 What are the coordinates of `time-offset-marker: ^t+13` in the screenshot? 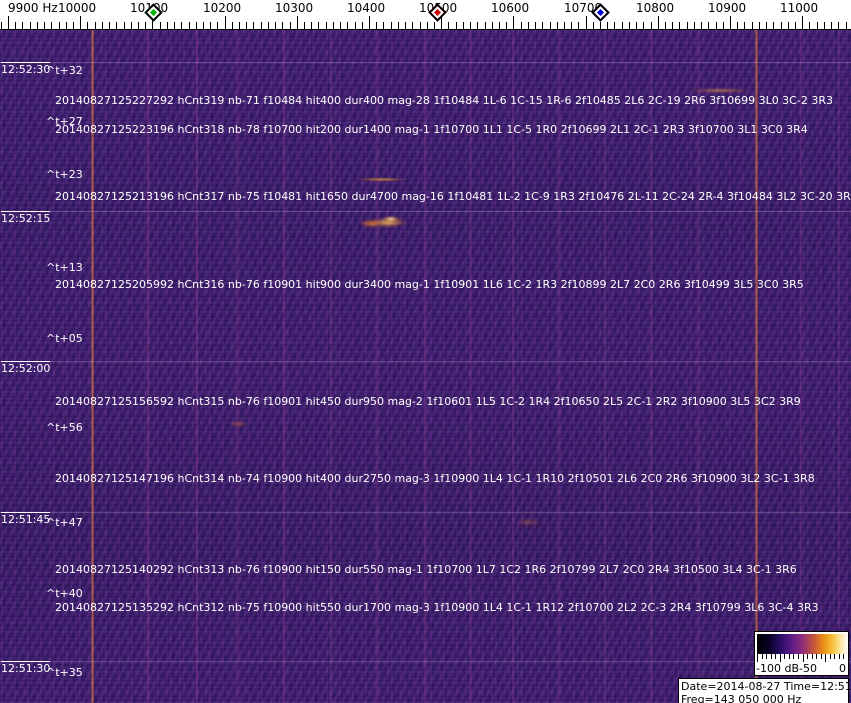 It's located at (64, 267).